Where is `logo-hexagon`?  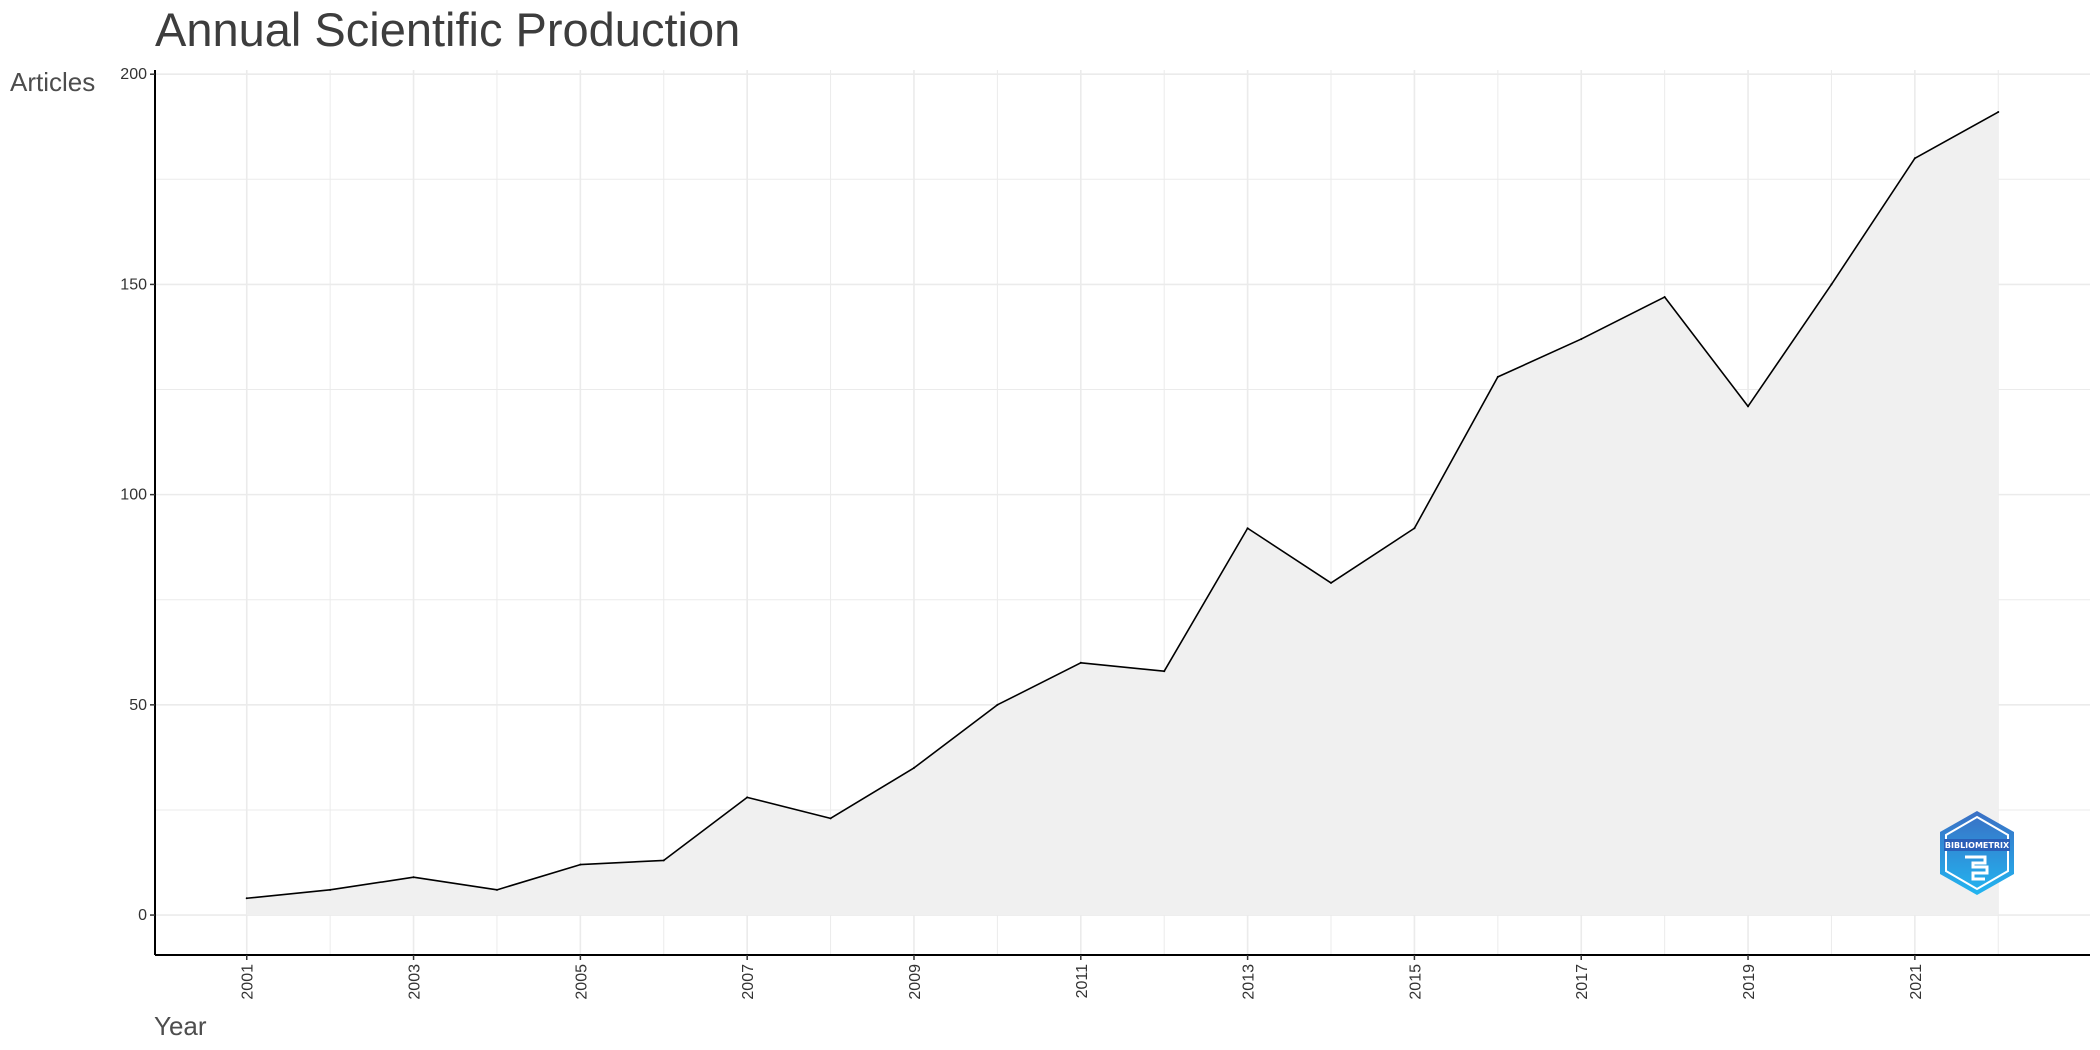
logo-hexagon is located at coordinates (1977, 853).